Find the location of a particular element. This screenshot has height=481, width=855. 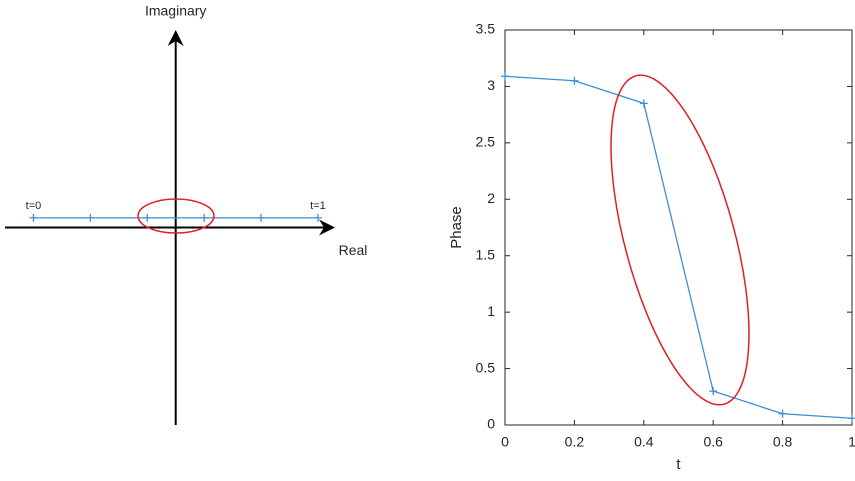

y-tick-label: 2 is located at coordinates (491, 198).